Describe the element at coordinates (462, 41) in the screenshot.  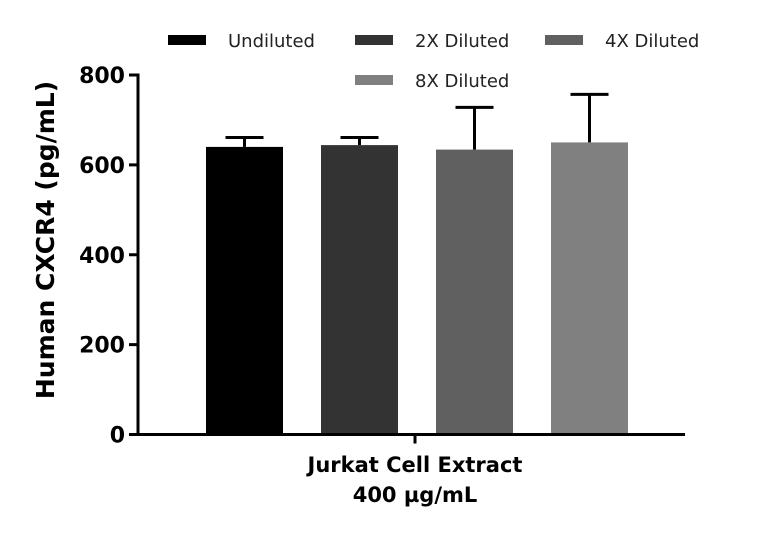
I see `legend-label: 2X Diluted` at that location.